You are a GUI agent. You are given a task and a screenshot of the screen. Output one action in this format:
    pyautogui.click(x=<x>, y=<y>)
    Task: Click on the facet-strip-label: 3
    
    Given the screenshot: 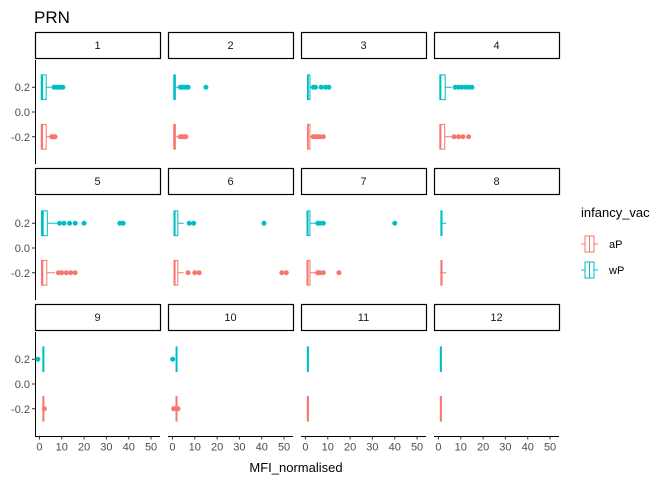 What is the action you would take?
    pyautogui.click(x=363, y=46)
    